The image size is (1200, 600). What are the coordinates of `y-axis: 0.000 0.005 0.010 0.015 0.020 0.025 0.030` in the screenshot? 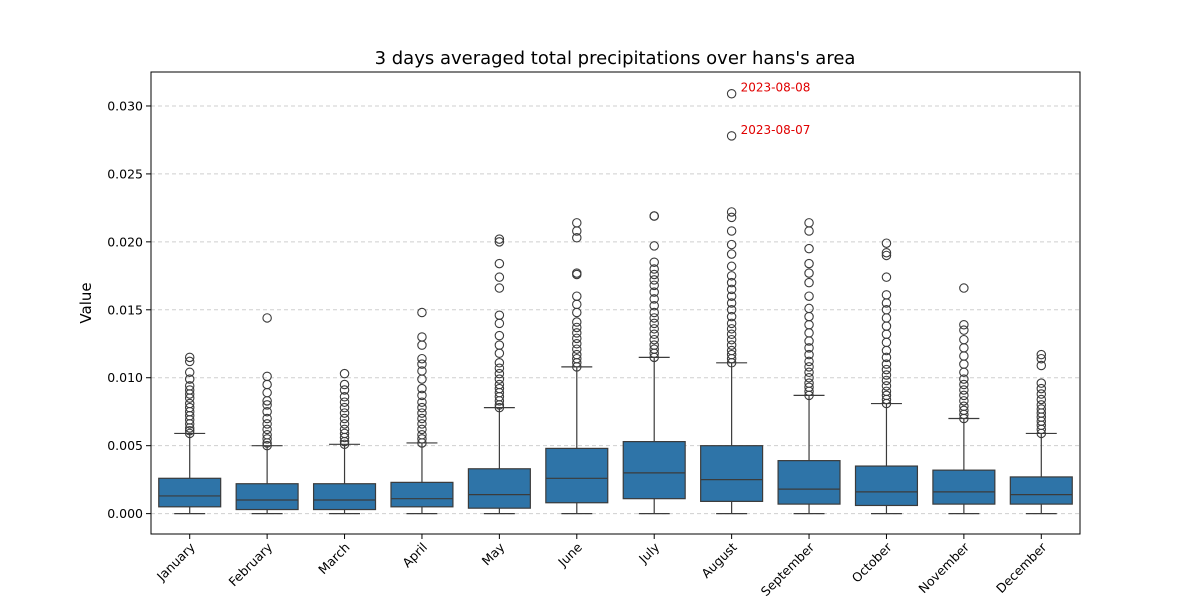 It's located at (129, 309).